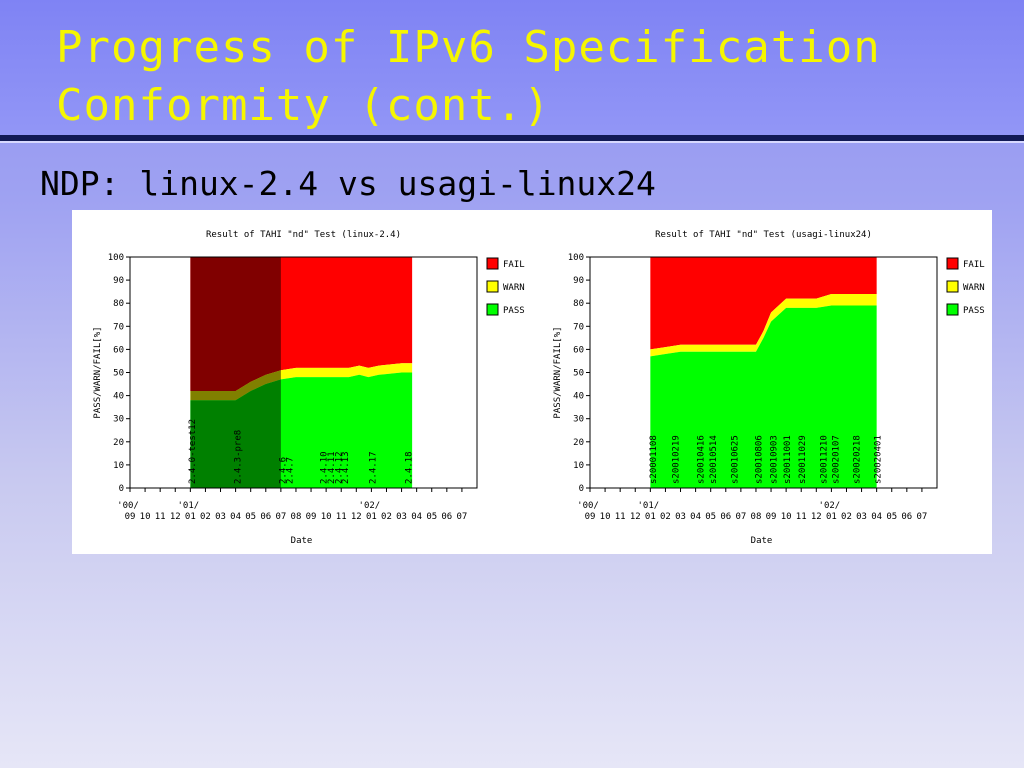  What do you see at coordinates (512, 138) in the screenshot?
I see `title-divider` at bounding box center [512, 138].